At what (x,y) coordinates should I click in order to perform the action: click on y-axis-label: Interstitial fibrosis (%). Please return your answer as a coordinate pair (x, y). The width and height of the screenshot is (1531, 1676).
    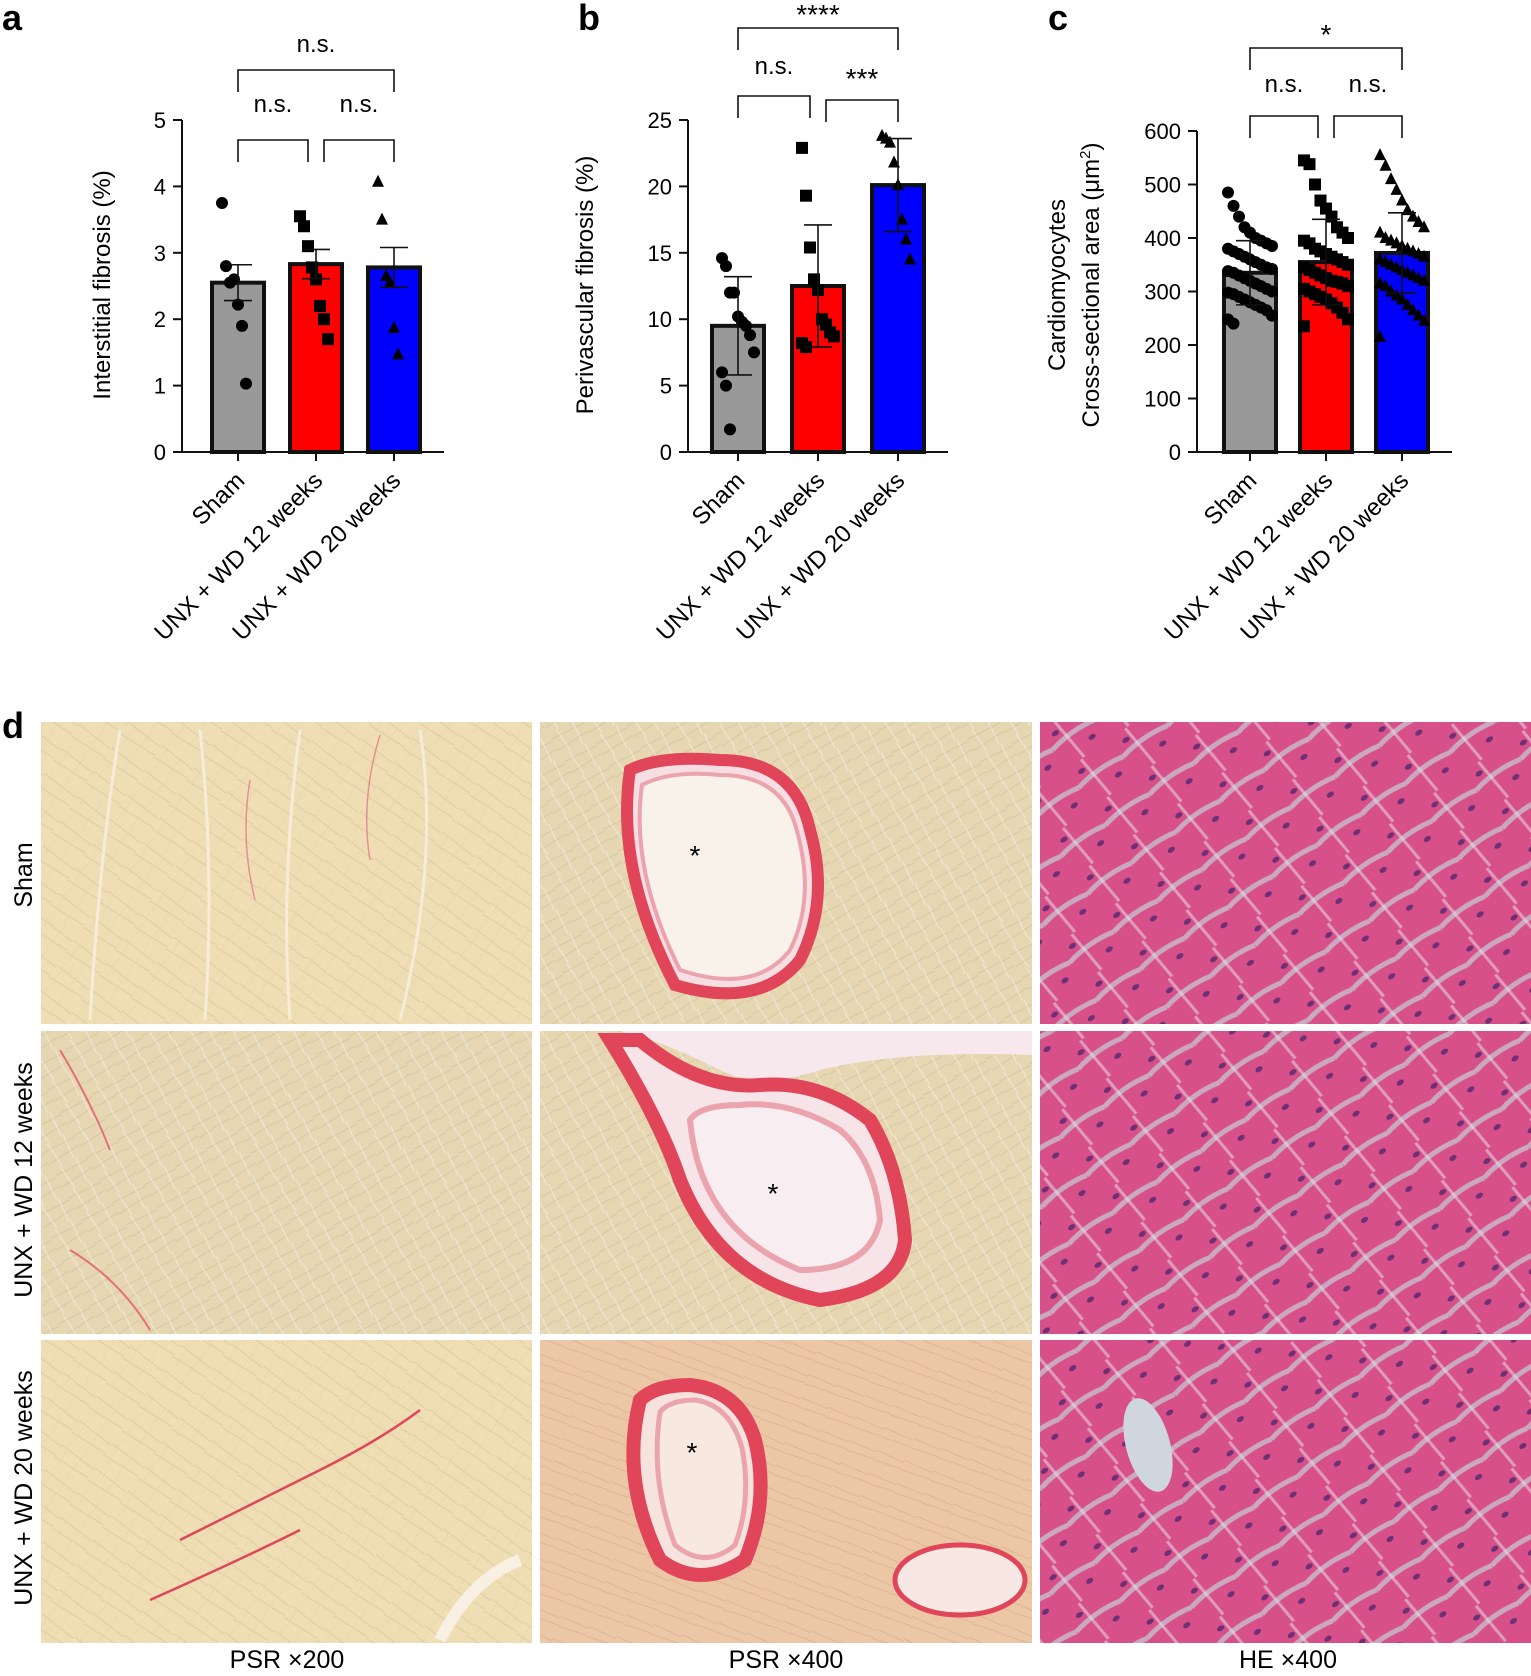
    Looking at the image, I should click on (102, 284).